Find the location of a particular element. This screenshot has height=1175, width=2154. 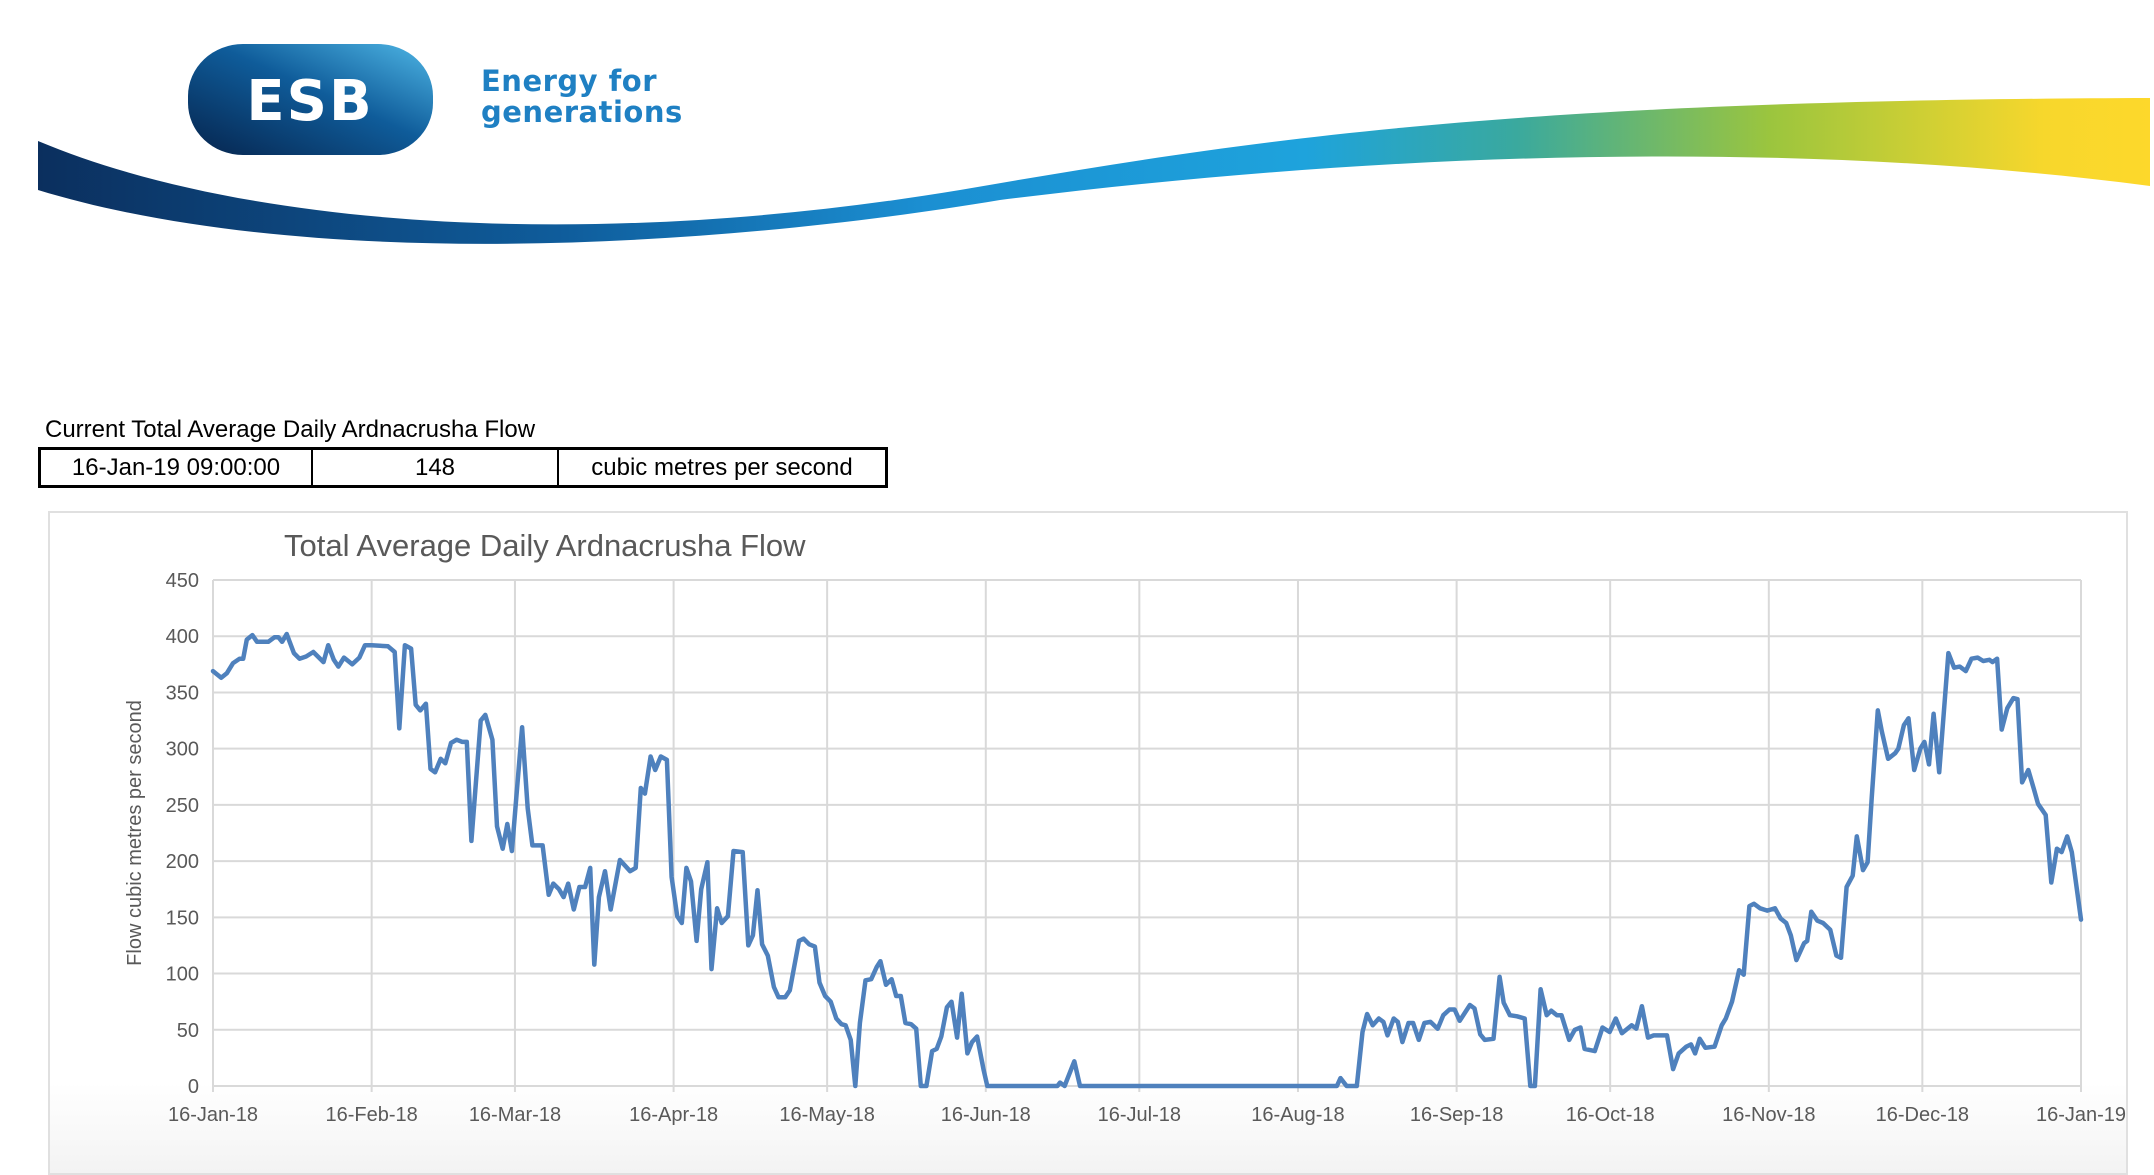

y-tick-label: 300 is located at coordinates (182, 750).